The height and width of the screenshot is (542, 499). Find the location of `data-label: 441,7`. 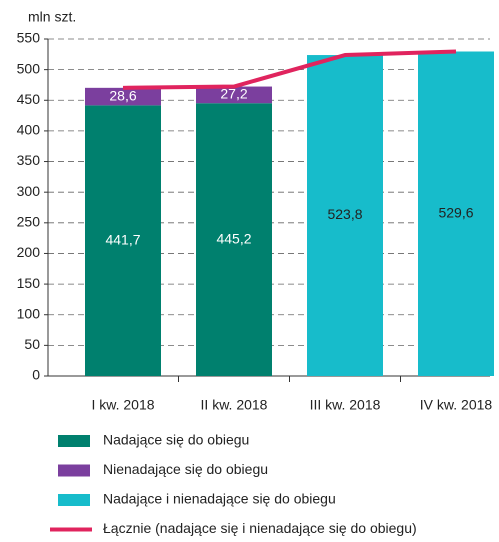

data-label: 441,7 is located at coordinates (122, 239).